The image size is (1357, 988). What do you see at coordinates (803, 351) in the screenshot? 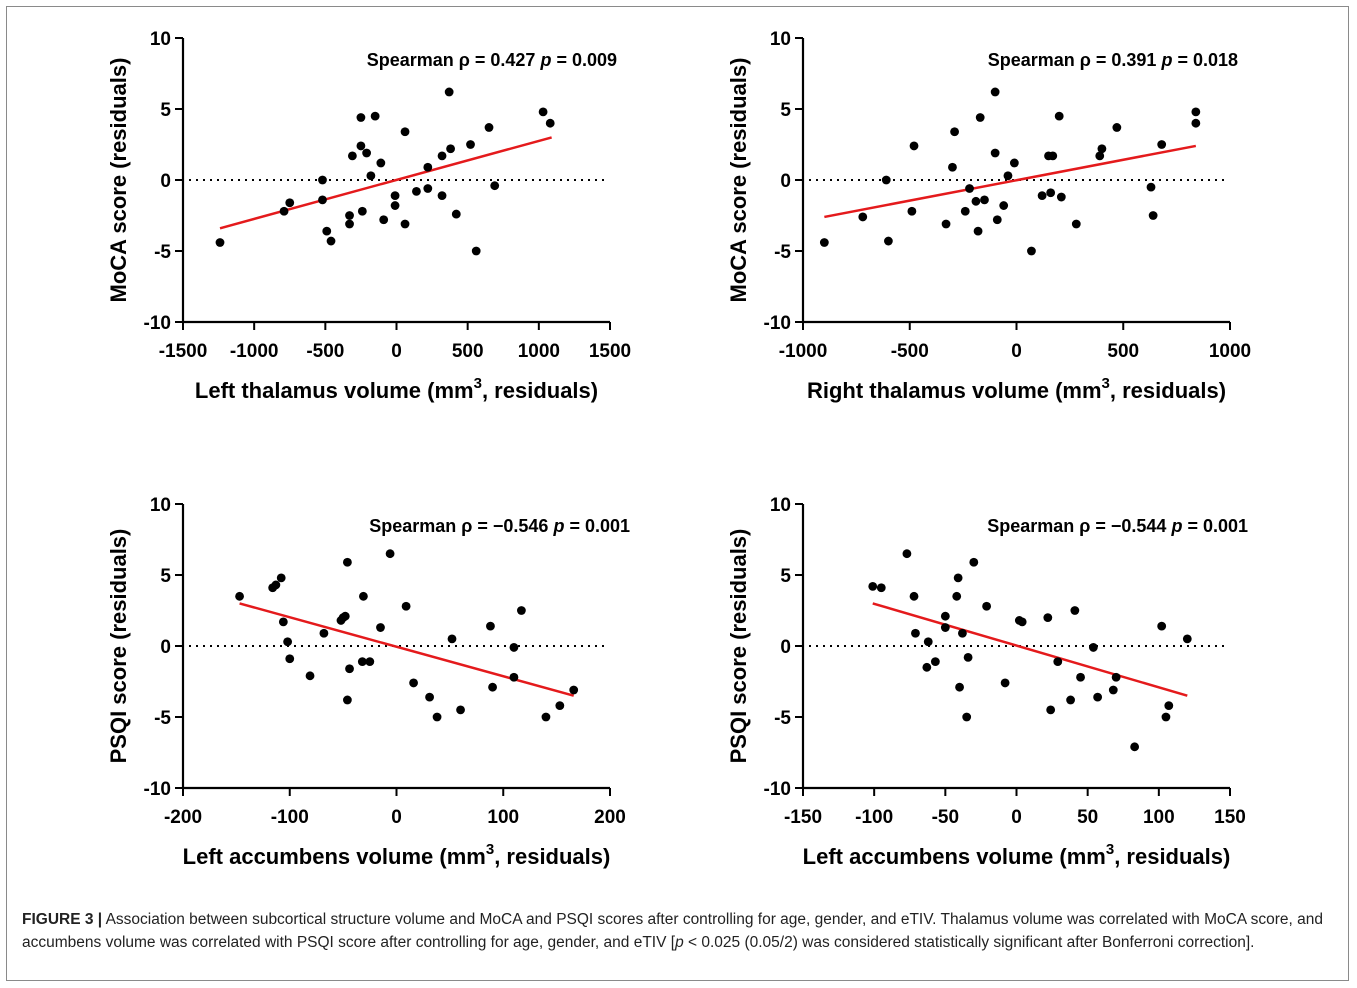
I see `x-tick-label: -1000` at bounding box center [803, 351].